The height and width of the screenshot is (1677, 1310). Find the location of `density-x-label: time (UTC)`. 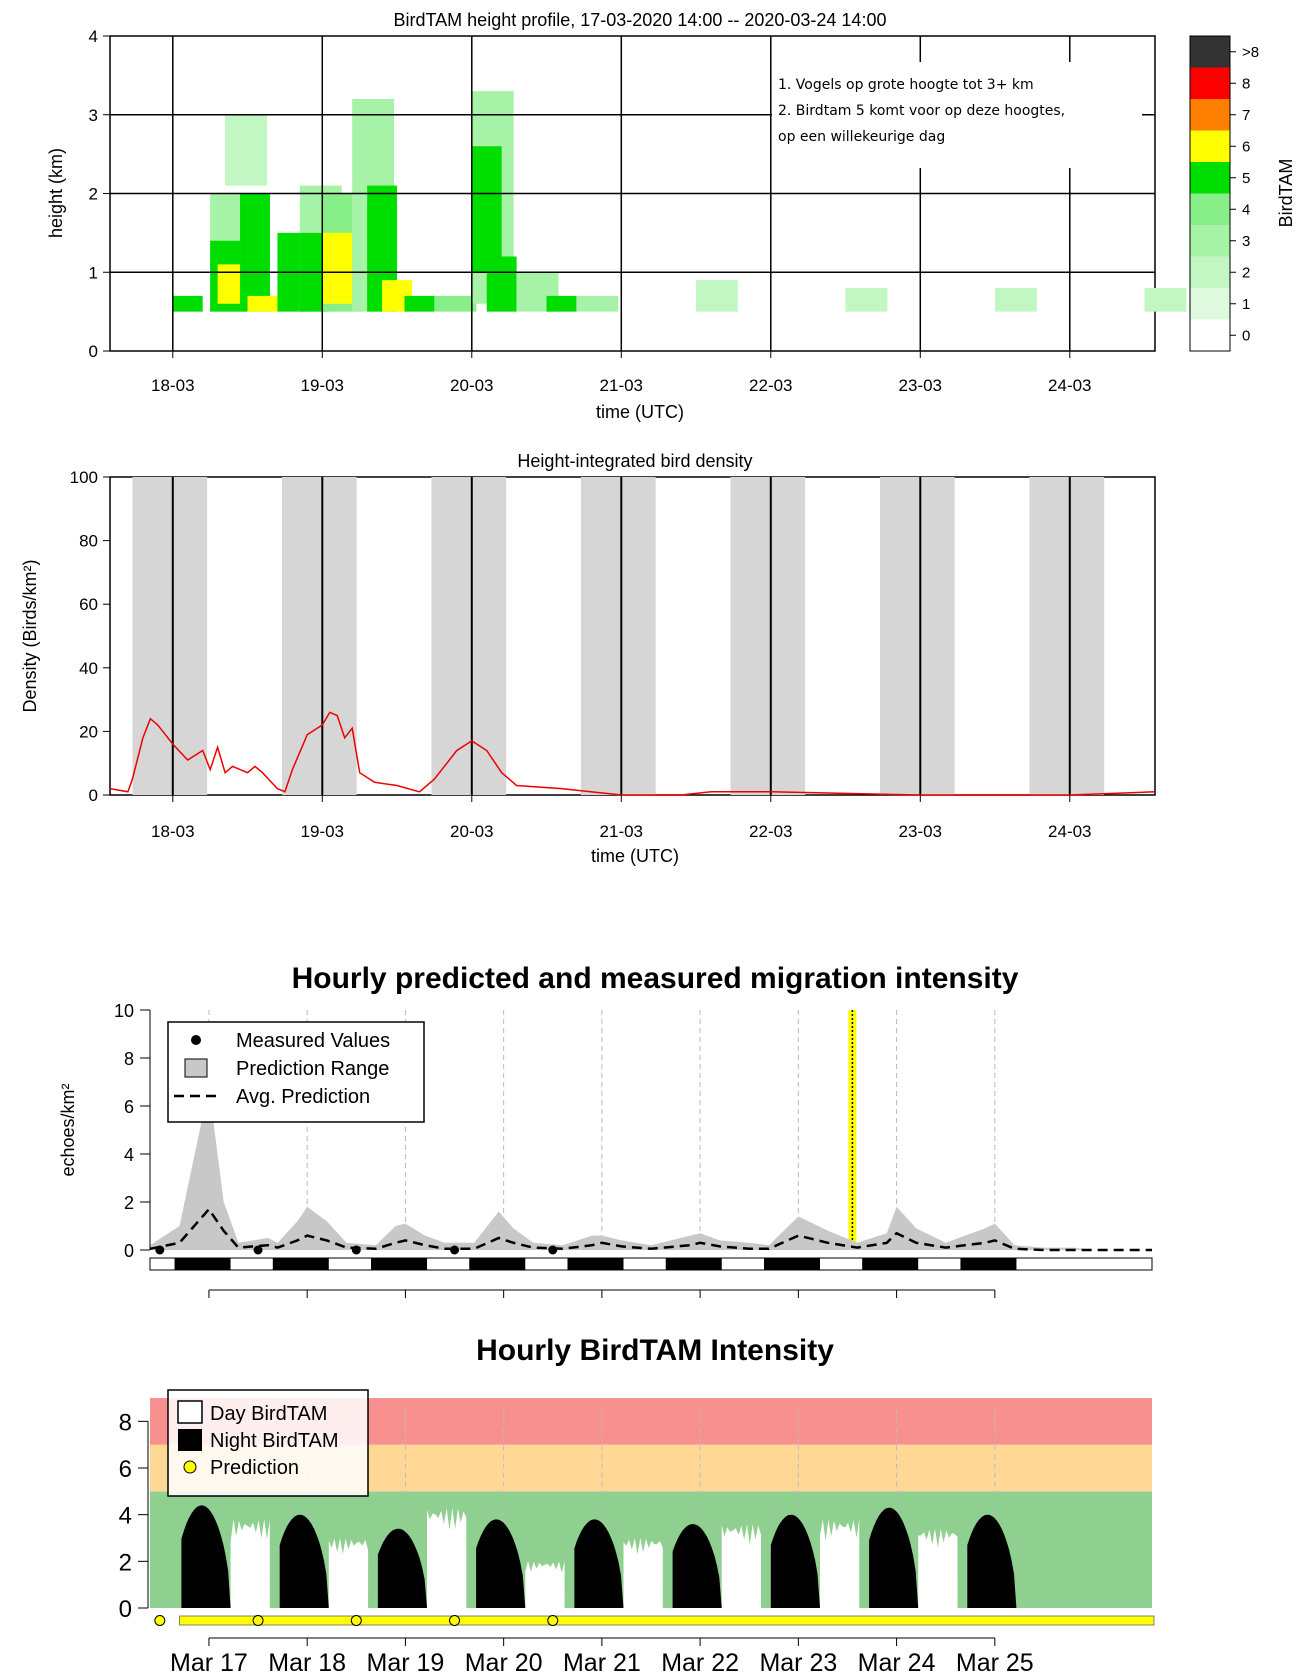

density-x-label: time (UTC) is located at coordinates (635, 856).